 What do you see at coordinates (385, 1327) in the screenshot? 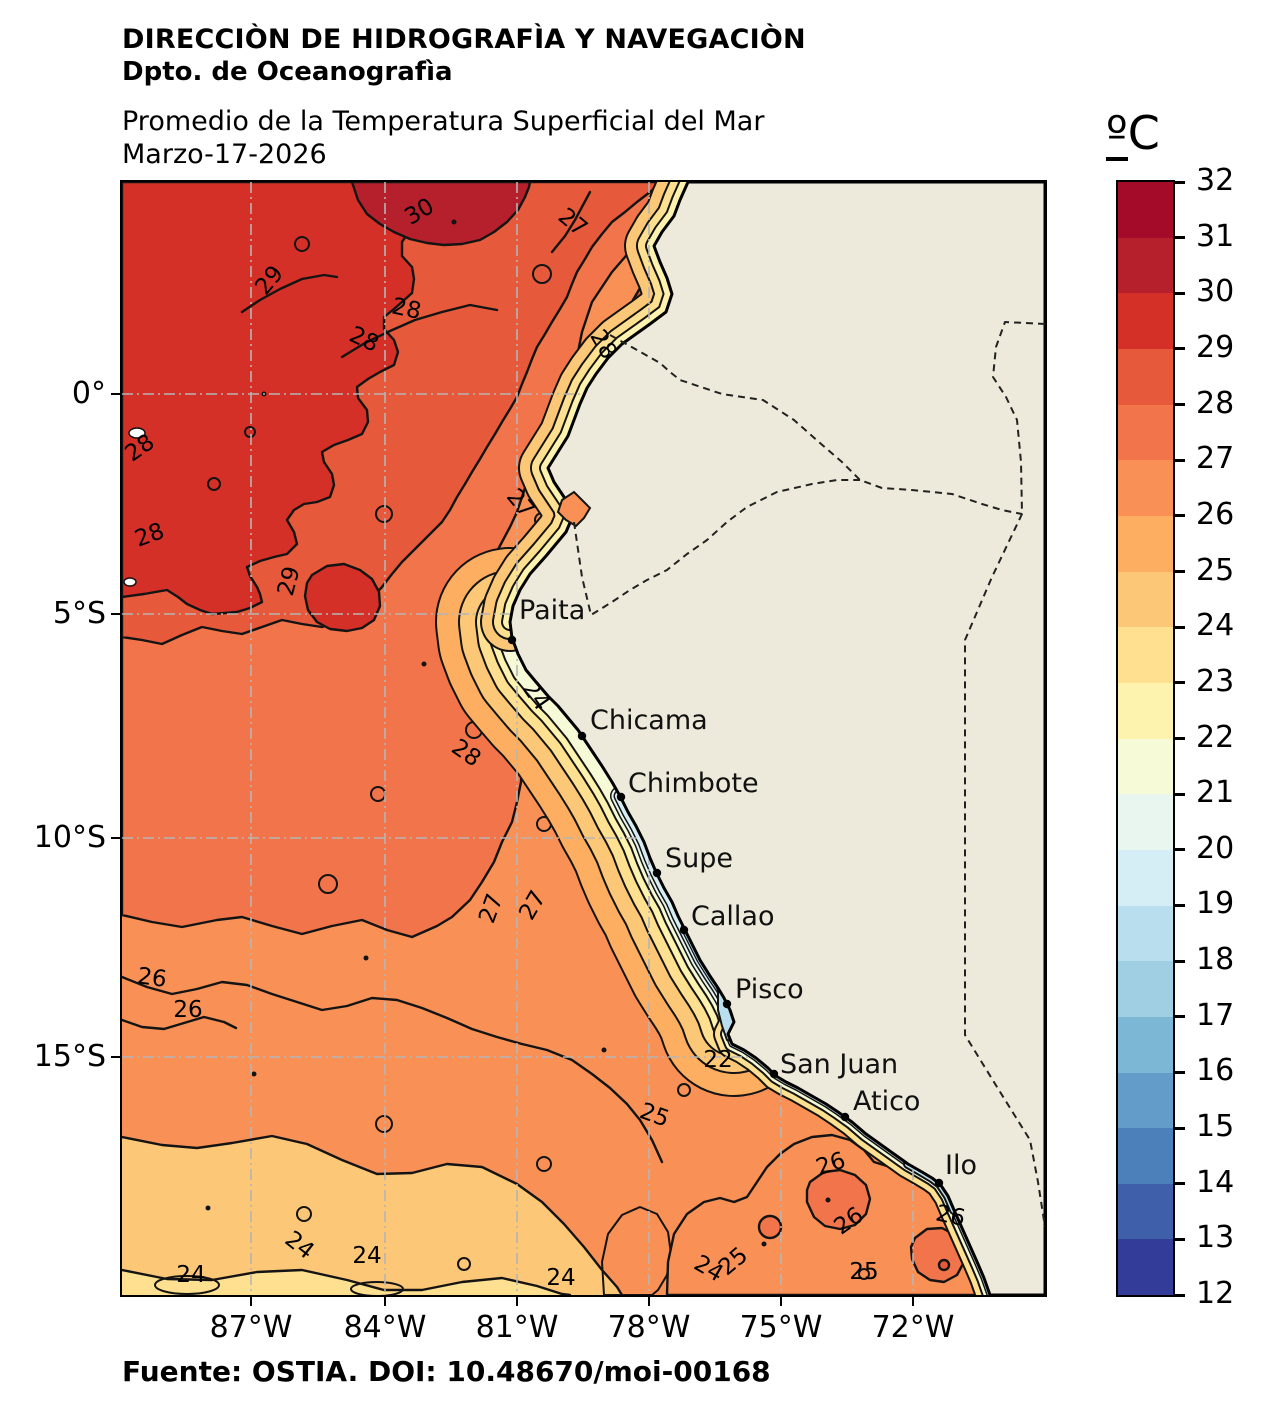
I see `x-axis-label: 84°W` at bounding box center [385, 1327].